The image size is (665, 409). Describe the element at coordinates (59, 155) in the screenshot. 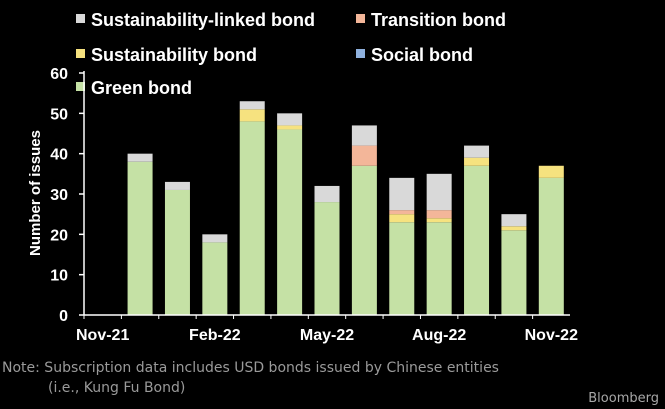

I see `y-tick-label: 40` at that location.